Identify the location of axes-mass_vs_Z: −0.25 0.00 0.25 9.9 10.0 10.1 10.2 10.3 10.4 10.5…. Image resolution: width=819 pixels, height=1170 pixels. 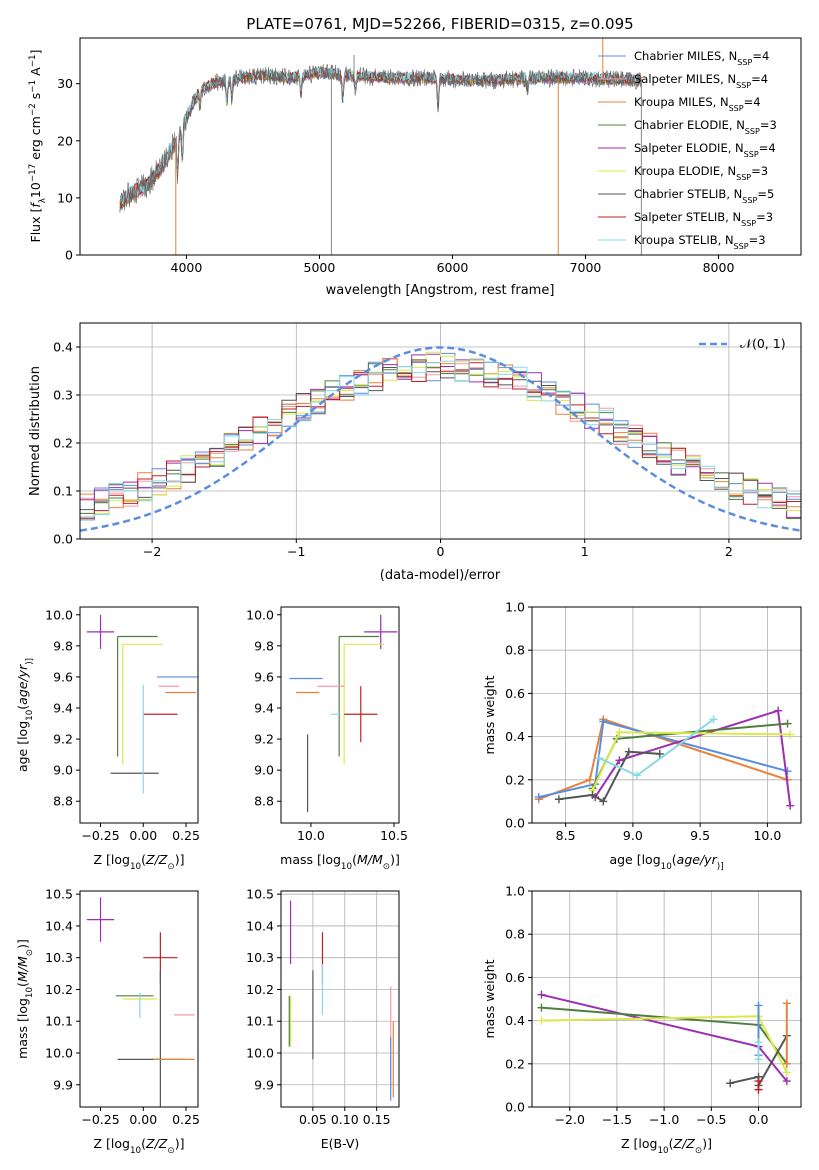
(107, 1021).